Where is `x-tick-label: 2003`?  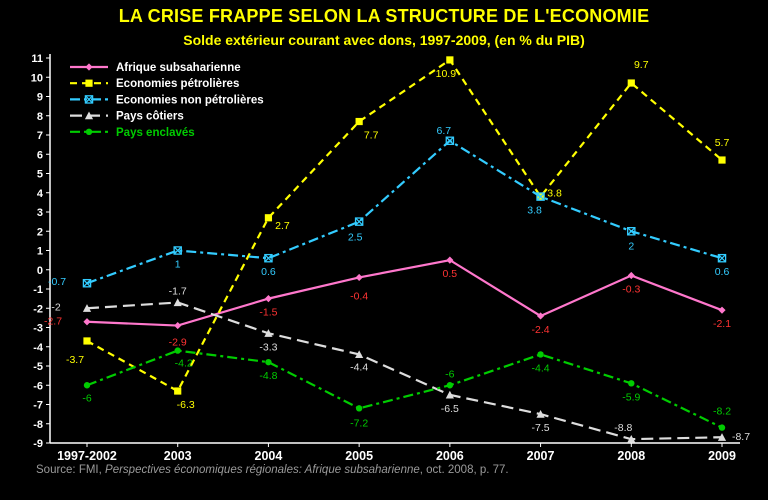 x-tick-label: 2003 is located at coordinates (178, 456).